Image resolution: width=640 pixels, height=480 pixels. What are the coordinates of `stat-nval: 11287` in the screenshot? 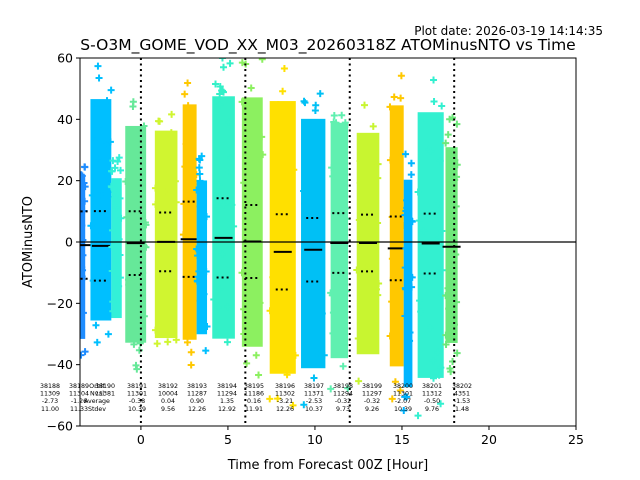 It's located at (197, 394).